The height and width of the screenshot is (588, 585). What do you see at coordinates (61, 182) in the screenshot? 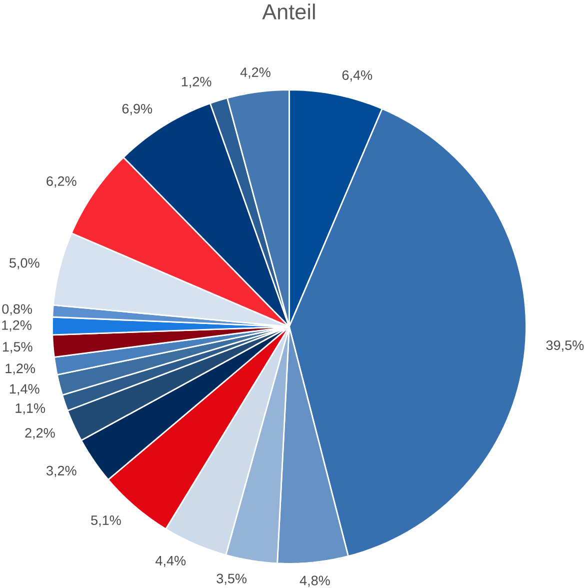
I see `data-label: 6,2%` at bounding box center [61, 182].